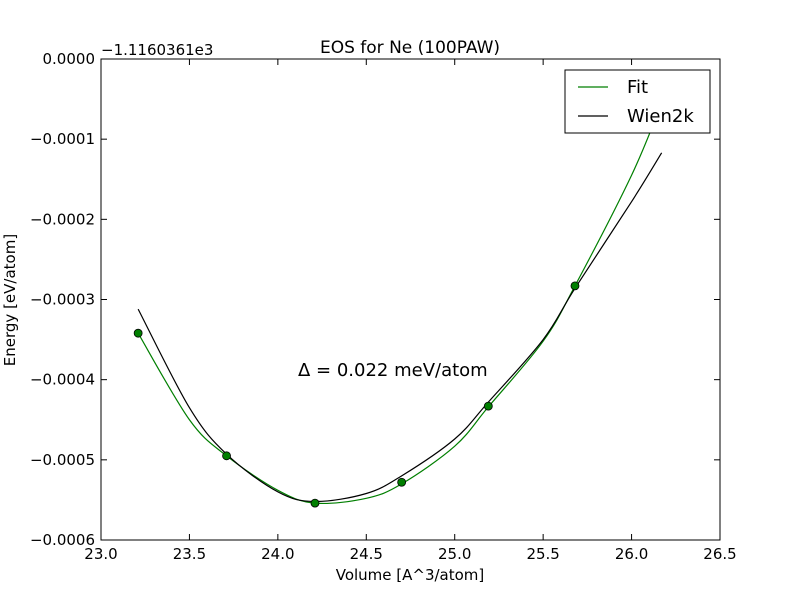 The height and width of the screenshot is (605, 800). What do you see at coordinates (393, 370) in the screenshot?
I see `delta-annotation: Δ = 0.022 meV/atom` at bounding box center [393, 370].